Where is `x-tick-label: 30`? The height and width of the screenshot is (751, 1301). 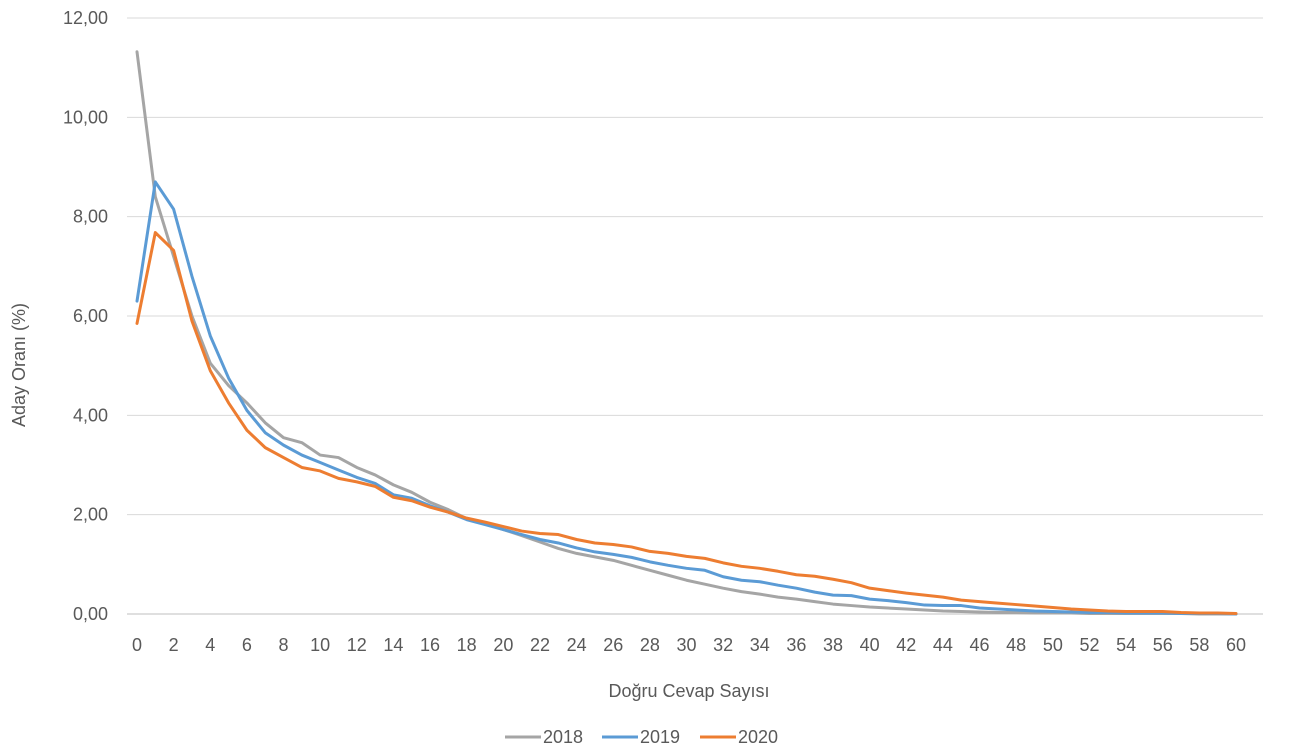
x-tick-label: 30 is located at coordinates (686, 645).